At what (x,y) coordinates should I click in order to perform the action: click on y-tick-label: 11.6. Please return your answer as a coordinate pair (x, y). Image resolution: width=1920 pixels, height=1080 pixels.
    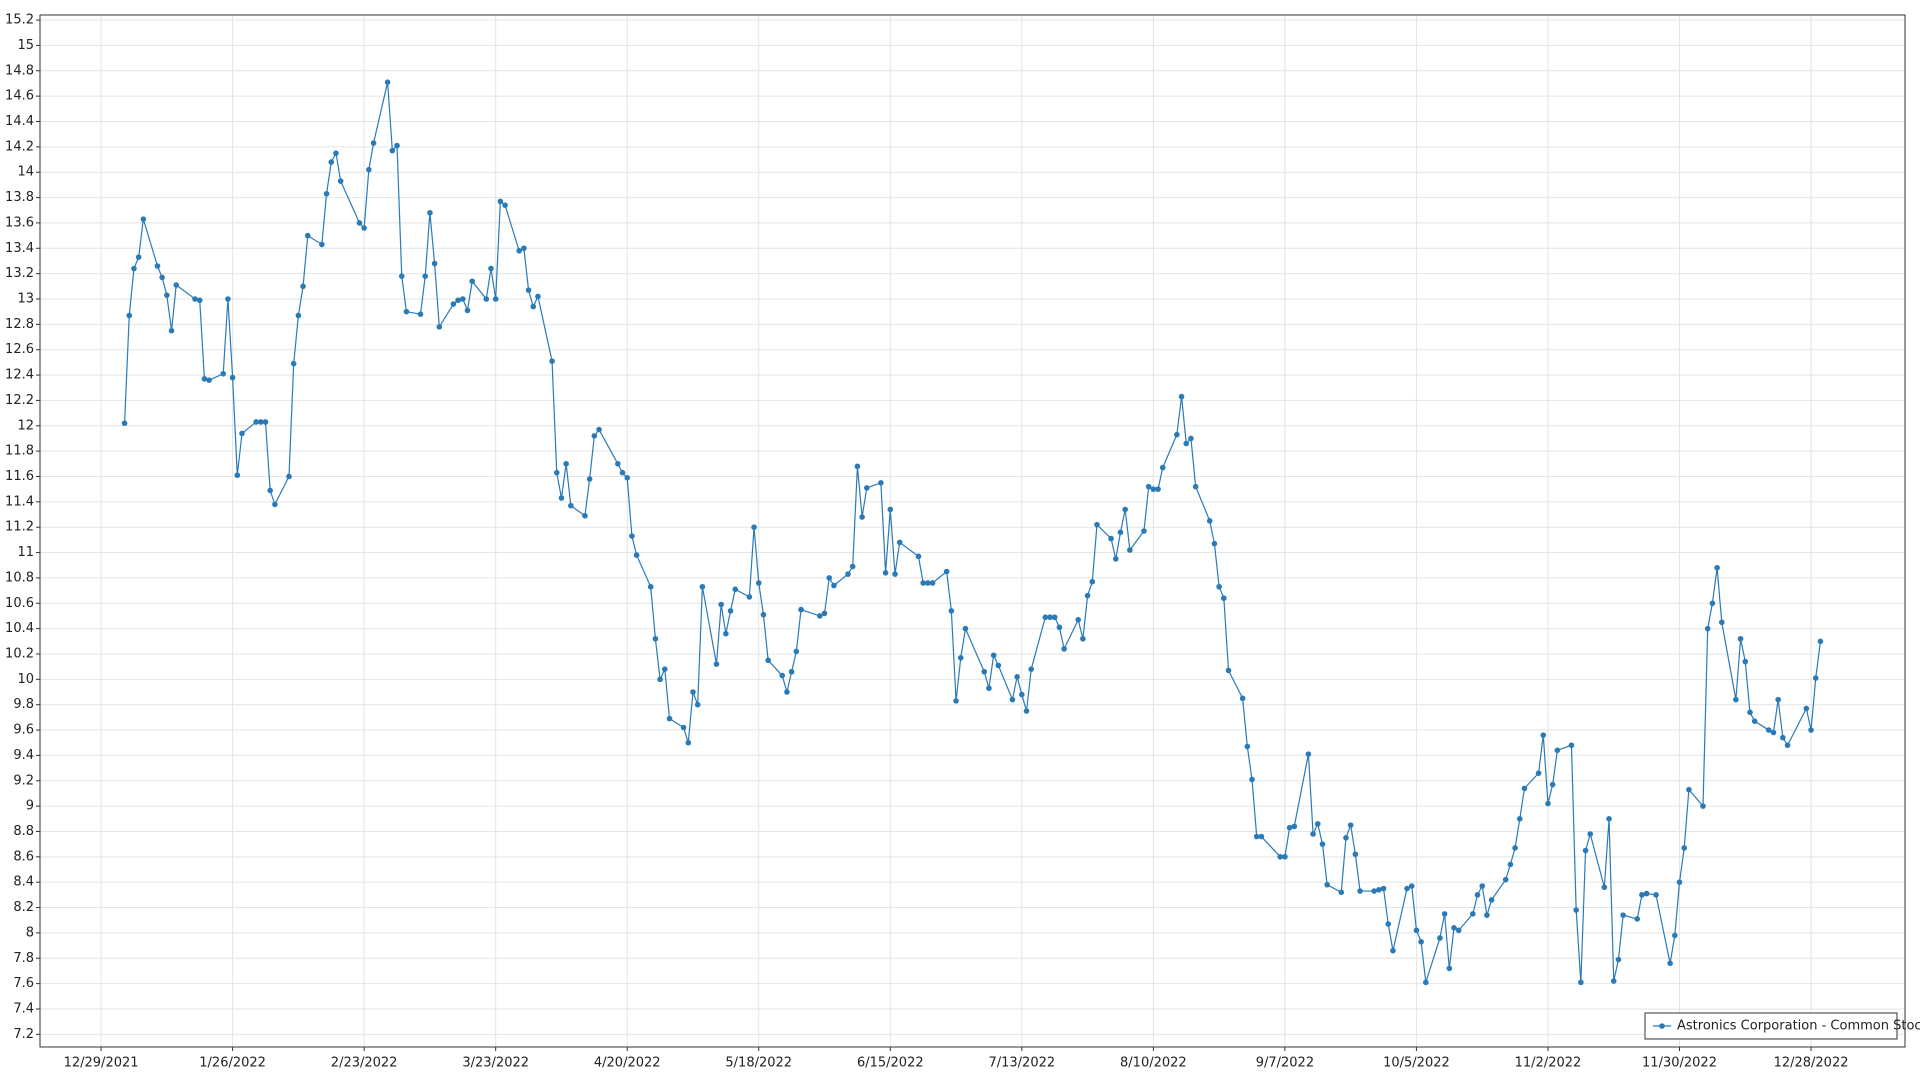
    Looking at the image, I should click on (19, 476).